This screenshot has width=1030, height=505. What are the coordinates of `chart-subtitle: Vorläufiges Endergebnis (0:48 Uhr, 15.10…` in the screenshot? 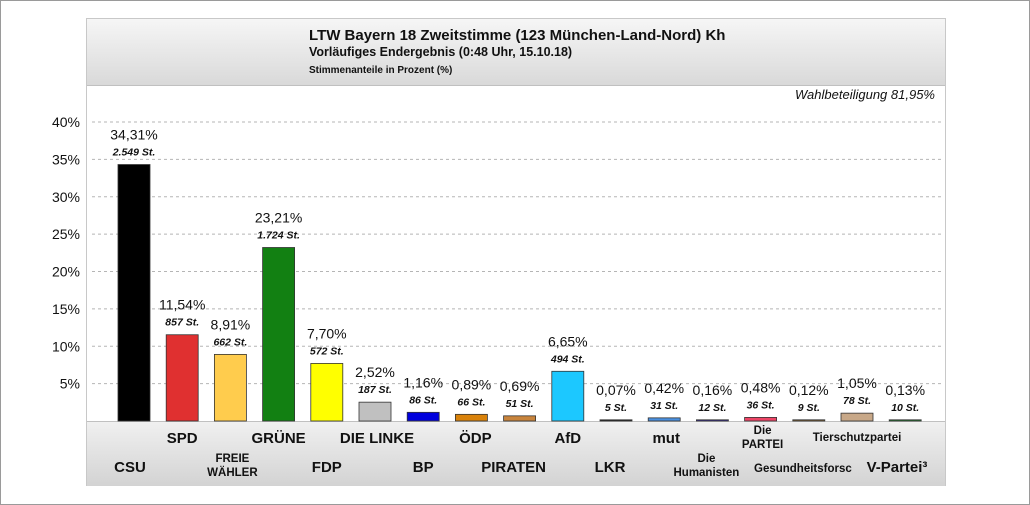 It's located at (441, 52).